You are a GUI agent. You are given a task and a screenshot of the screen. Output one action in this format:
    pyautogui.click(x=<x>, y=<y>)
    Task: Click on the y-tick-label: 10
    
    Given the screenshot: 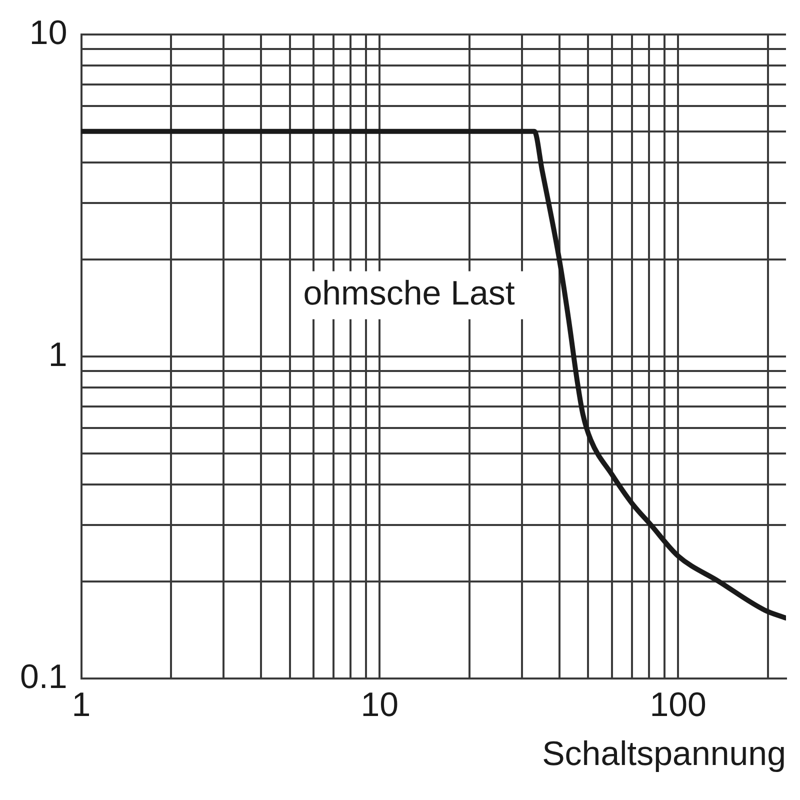 What is the action you would take?
    pyautogui.click(x=48, y=33)
    